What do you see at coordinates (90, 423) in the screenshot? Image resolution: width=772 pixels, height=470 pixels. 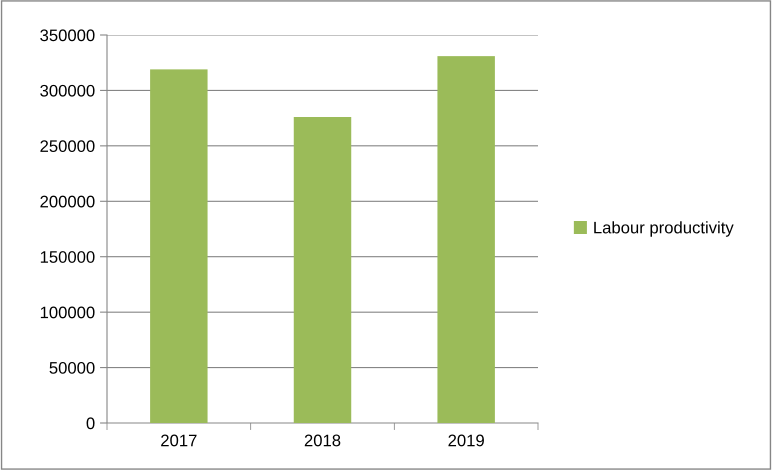 I see `y-tick-label: 0` at bounding box center [90, 423].